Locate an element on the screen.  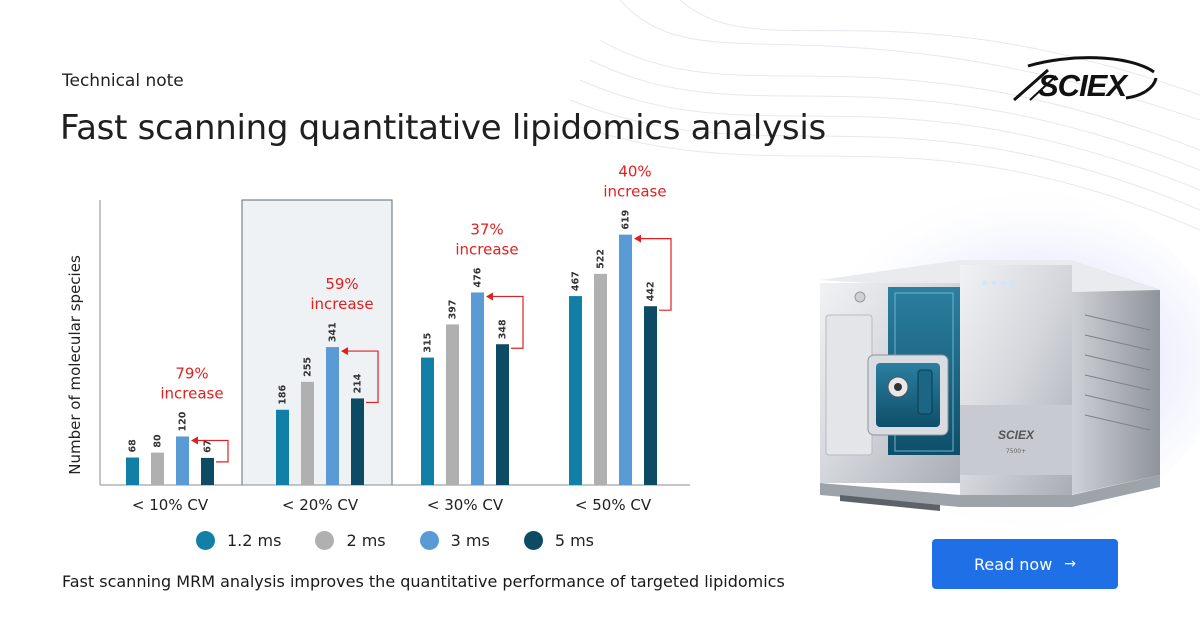
value-label: 255 is located at coordinates (308, 367).